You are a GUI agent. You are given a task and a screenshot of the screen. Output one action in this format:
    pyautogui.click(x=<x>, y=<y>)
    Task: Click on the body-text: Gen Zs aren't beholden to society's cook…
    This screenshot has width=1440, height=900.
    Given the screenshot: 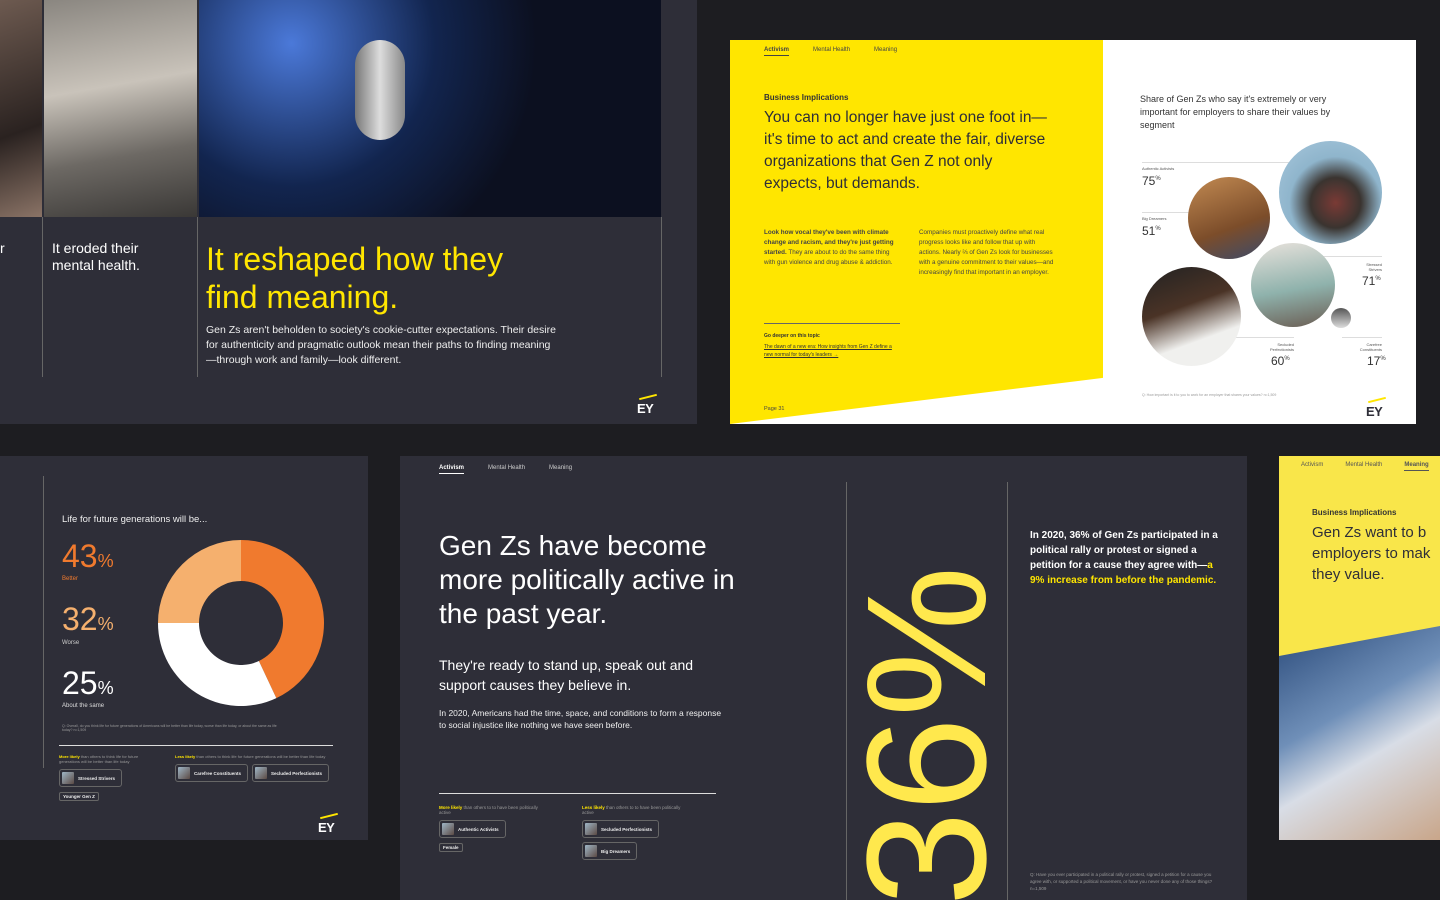 What is the action you would take?
    pyautogui.click(x=381, y=345)
    